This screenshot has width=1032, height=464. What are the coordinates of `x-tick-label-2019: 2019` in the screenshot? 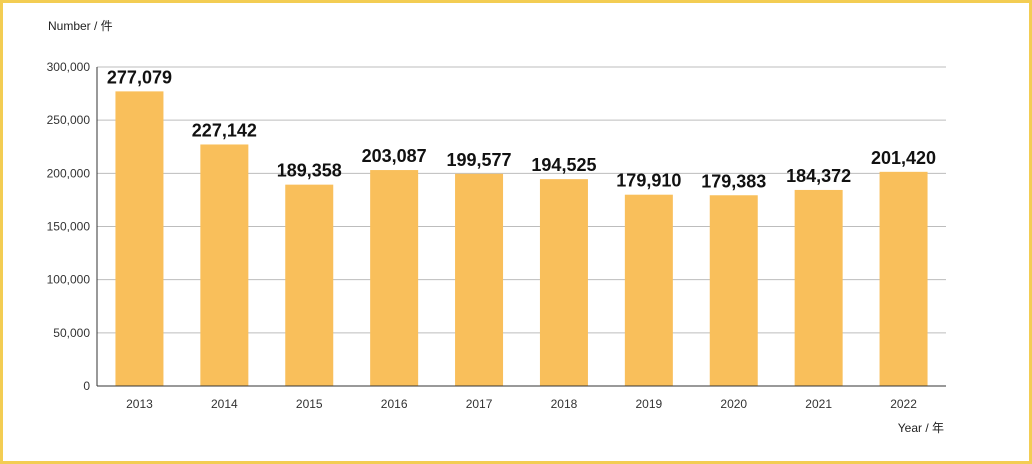 It's located at (648, 404).